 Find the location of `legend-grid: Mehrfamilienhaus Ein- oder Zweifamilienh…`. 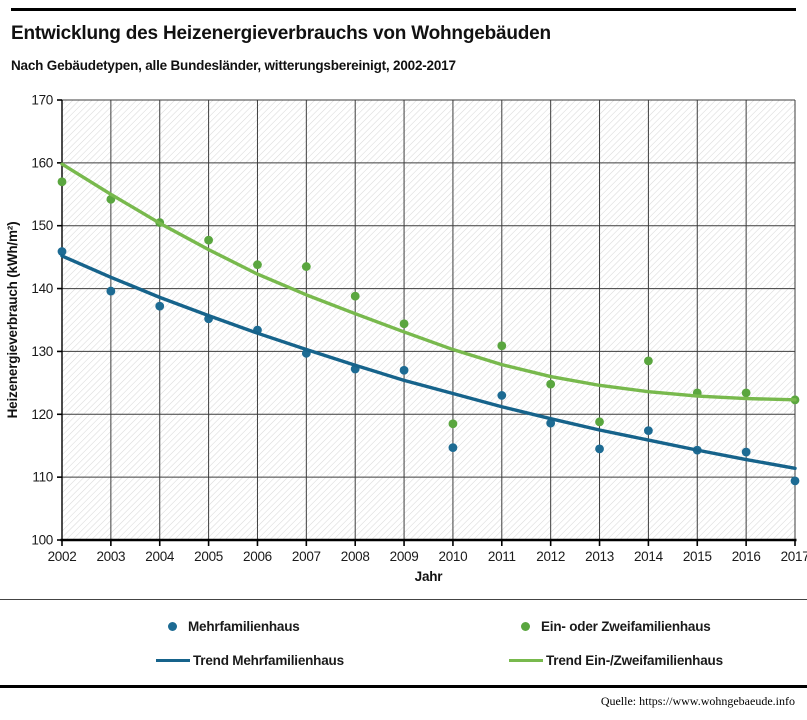

legend-grid: Mehrfamilienhaus Ein- oder Zweifamilienh… is located at coordinates (481, 644).